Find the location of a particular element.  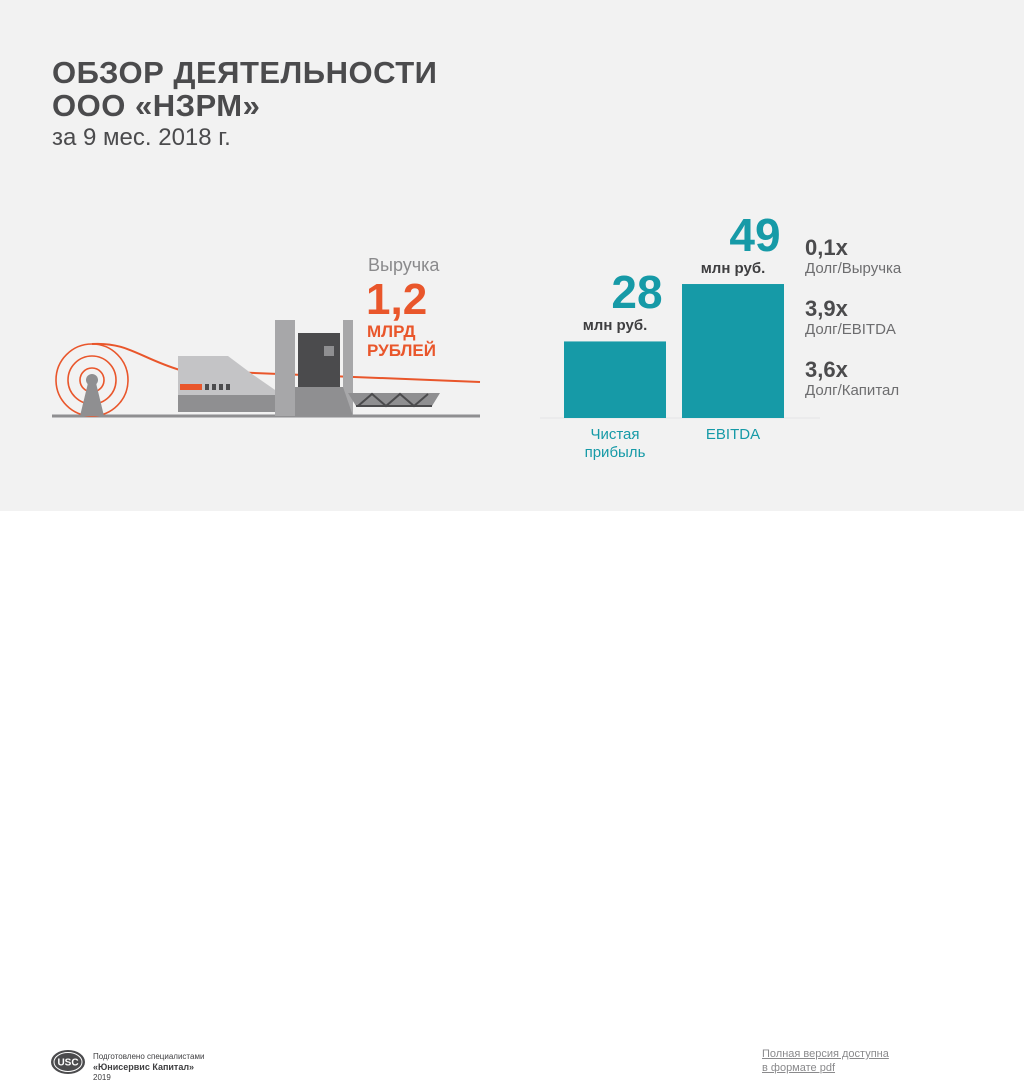

category-label: EBITDA is located at coordinates (733, 435).